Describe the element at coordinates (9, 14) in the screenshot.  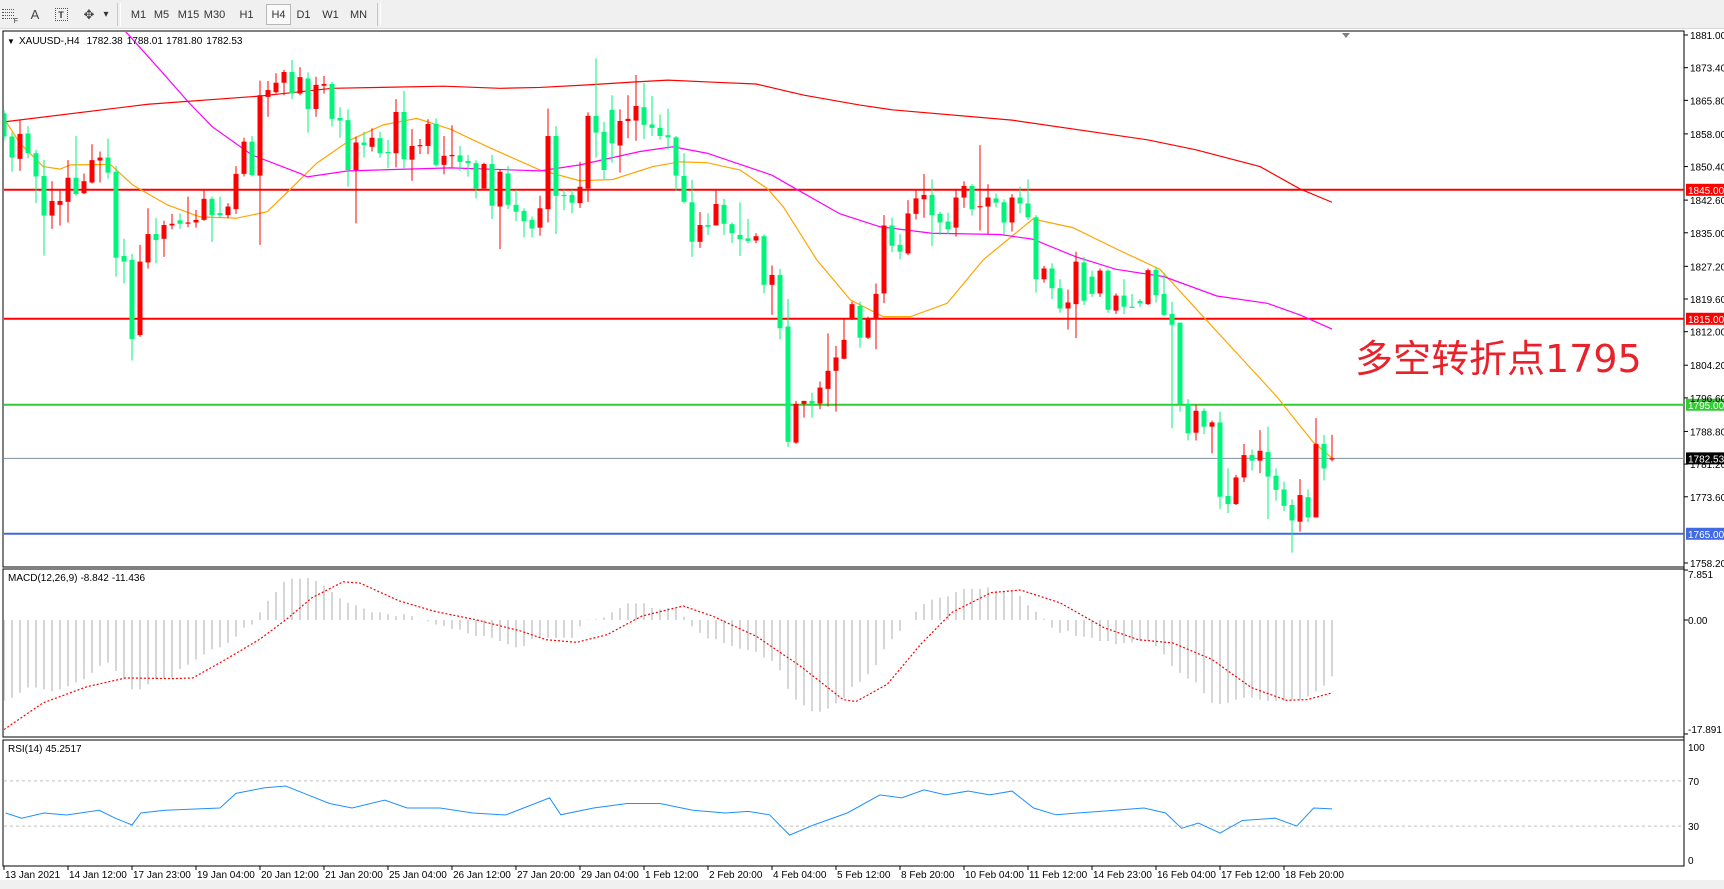
I see `fibonacci-retracement-button: F` at that location.